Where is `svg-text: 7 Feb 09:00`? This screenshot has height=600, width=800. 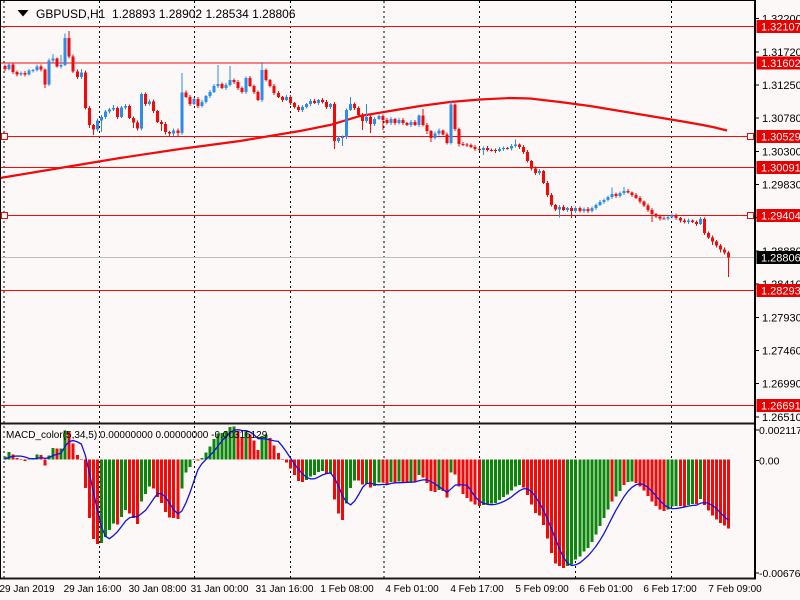
svg-text: 7 Feb 09:00 is located at coordinates (735, 589).